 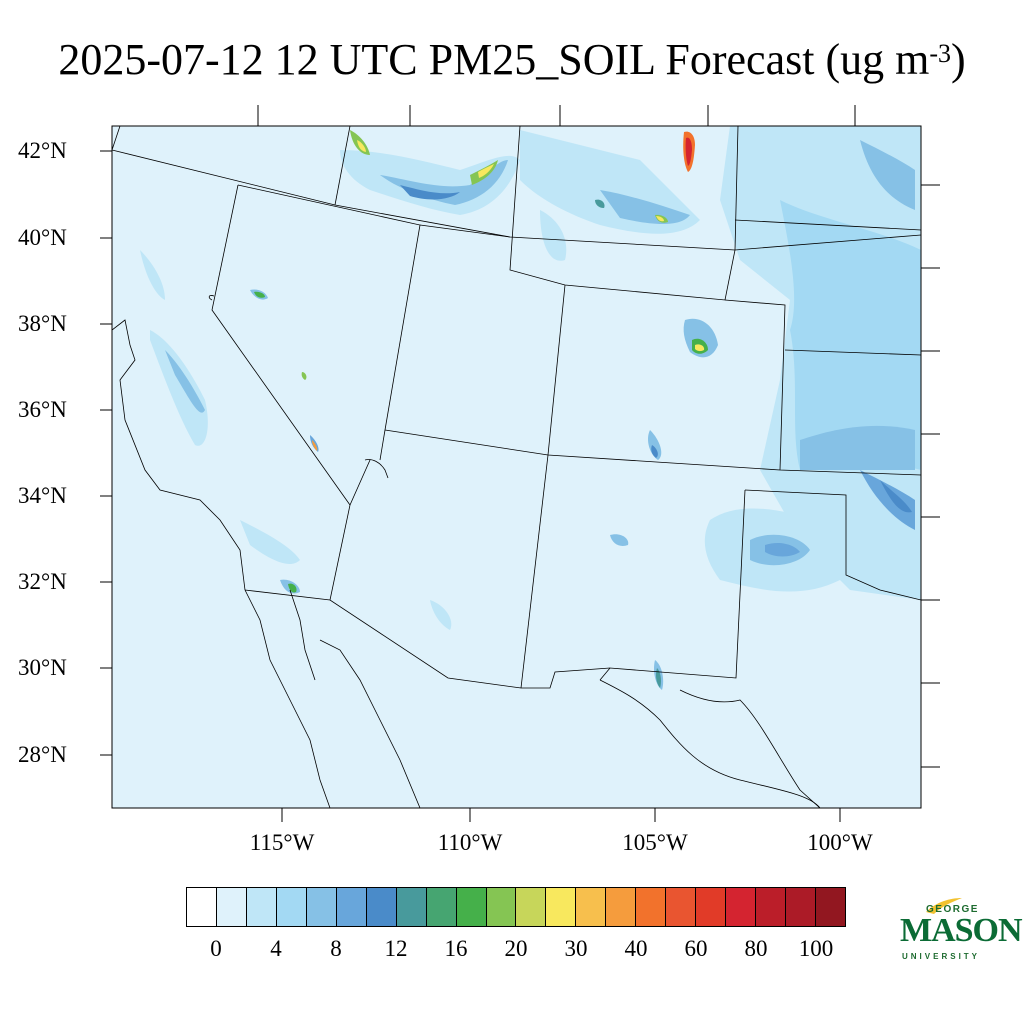 I want to click on logo-line3: UNIVERSITY, so click(x=941, y=956).